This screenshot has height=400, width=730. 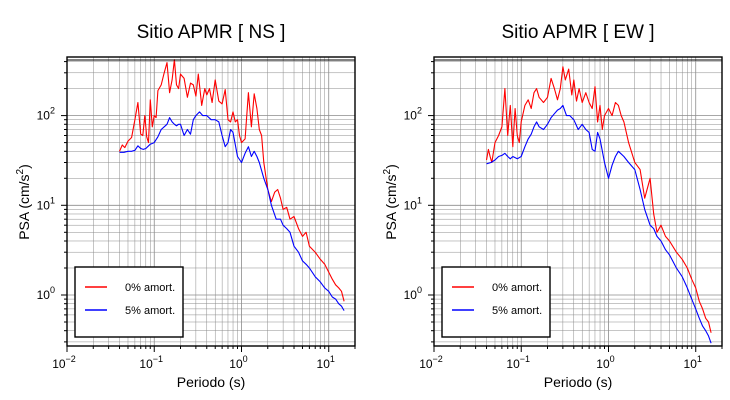 I want to click on chart-title: Sitio APMR [ EW ], so click(x=577, y=32).